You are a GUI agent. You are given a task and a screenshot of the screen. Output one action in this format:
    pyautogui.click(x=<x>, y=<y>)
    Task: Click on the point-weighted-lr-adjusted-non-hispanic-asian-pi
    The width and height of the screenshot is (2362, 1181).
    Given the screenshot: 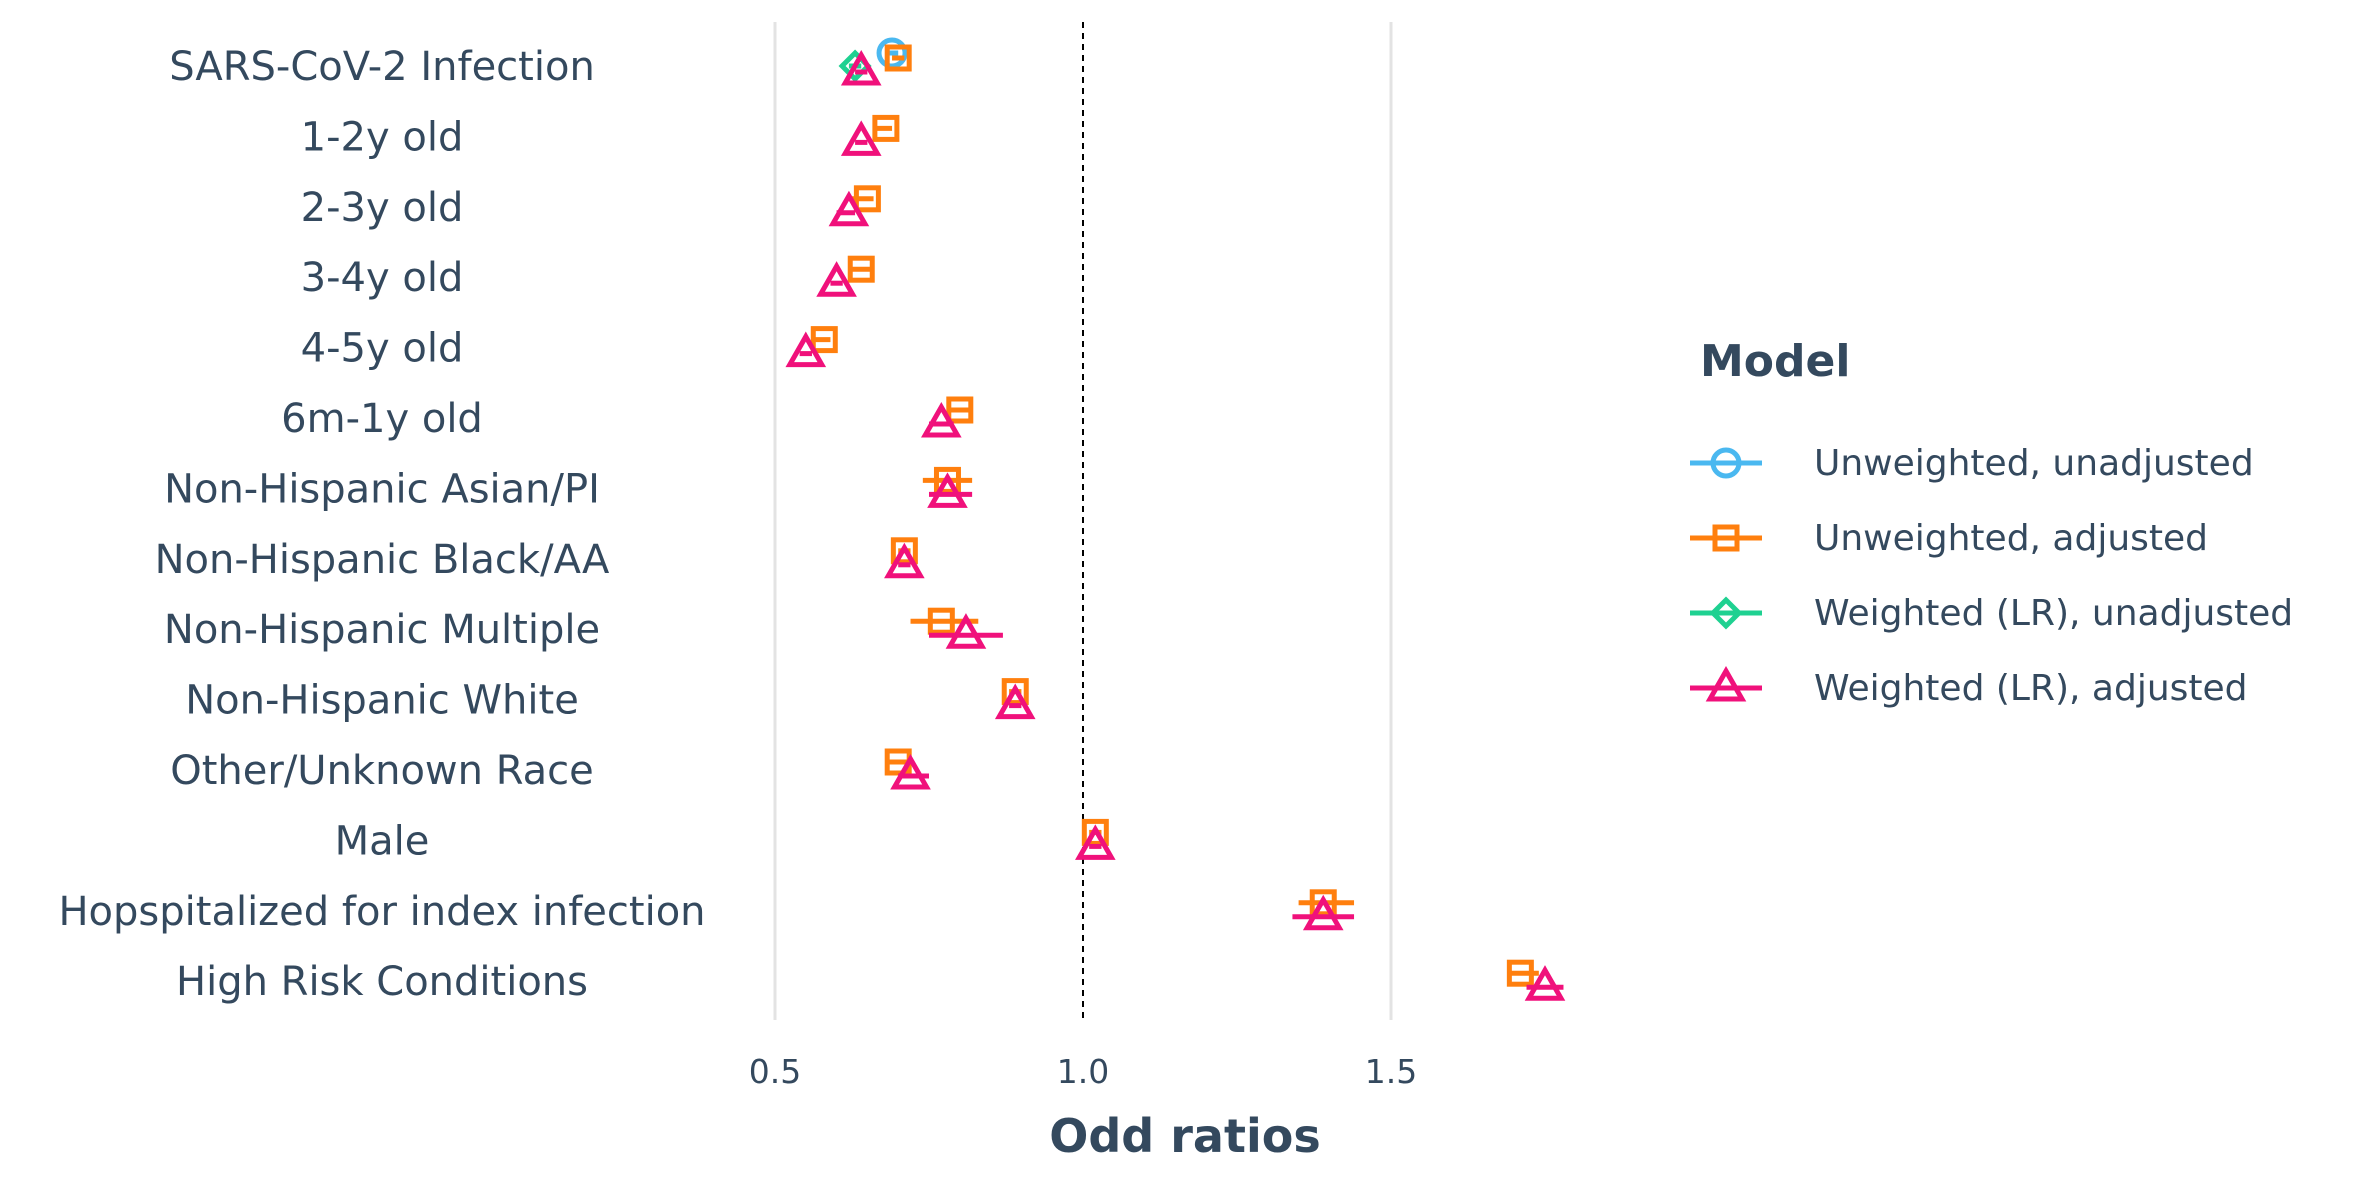 What is the action you would take?
    pyautogui.click(x=947, y=490)
    